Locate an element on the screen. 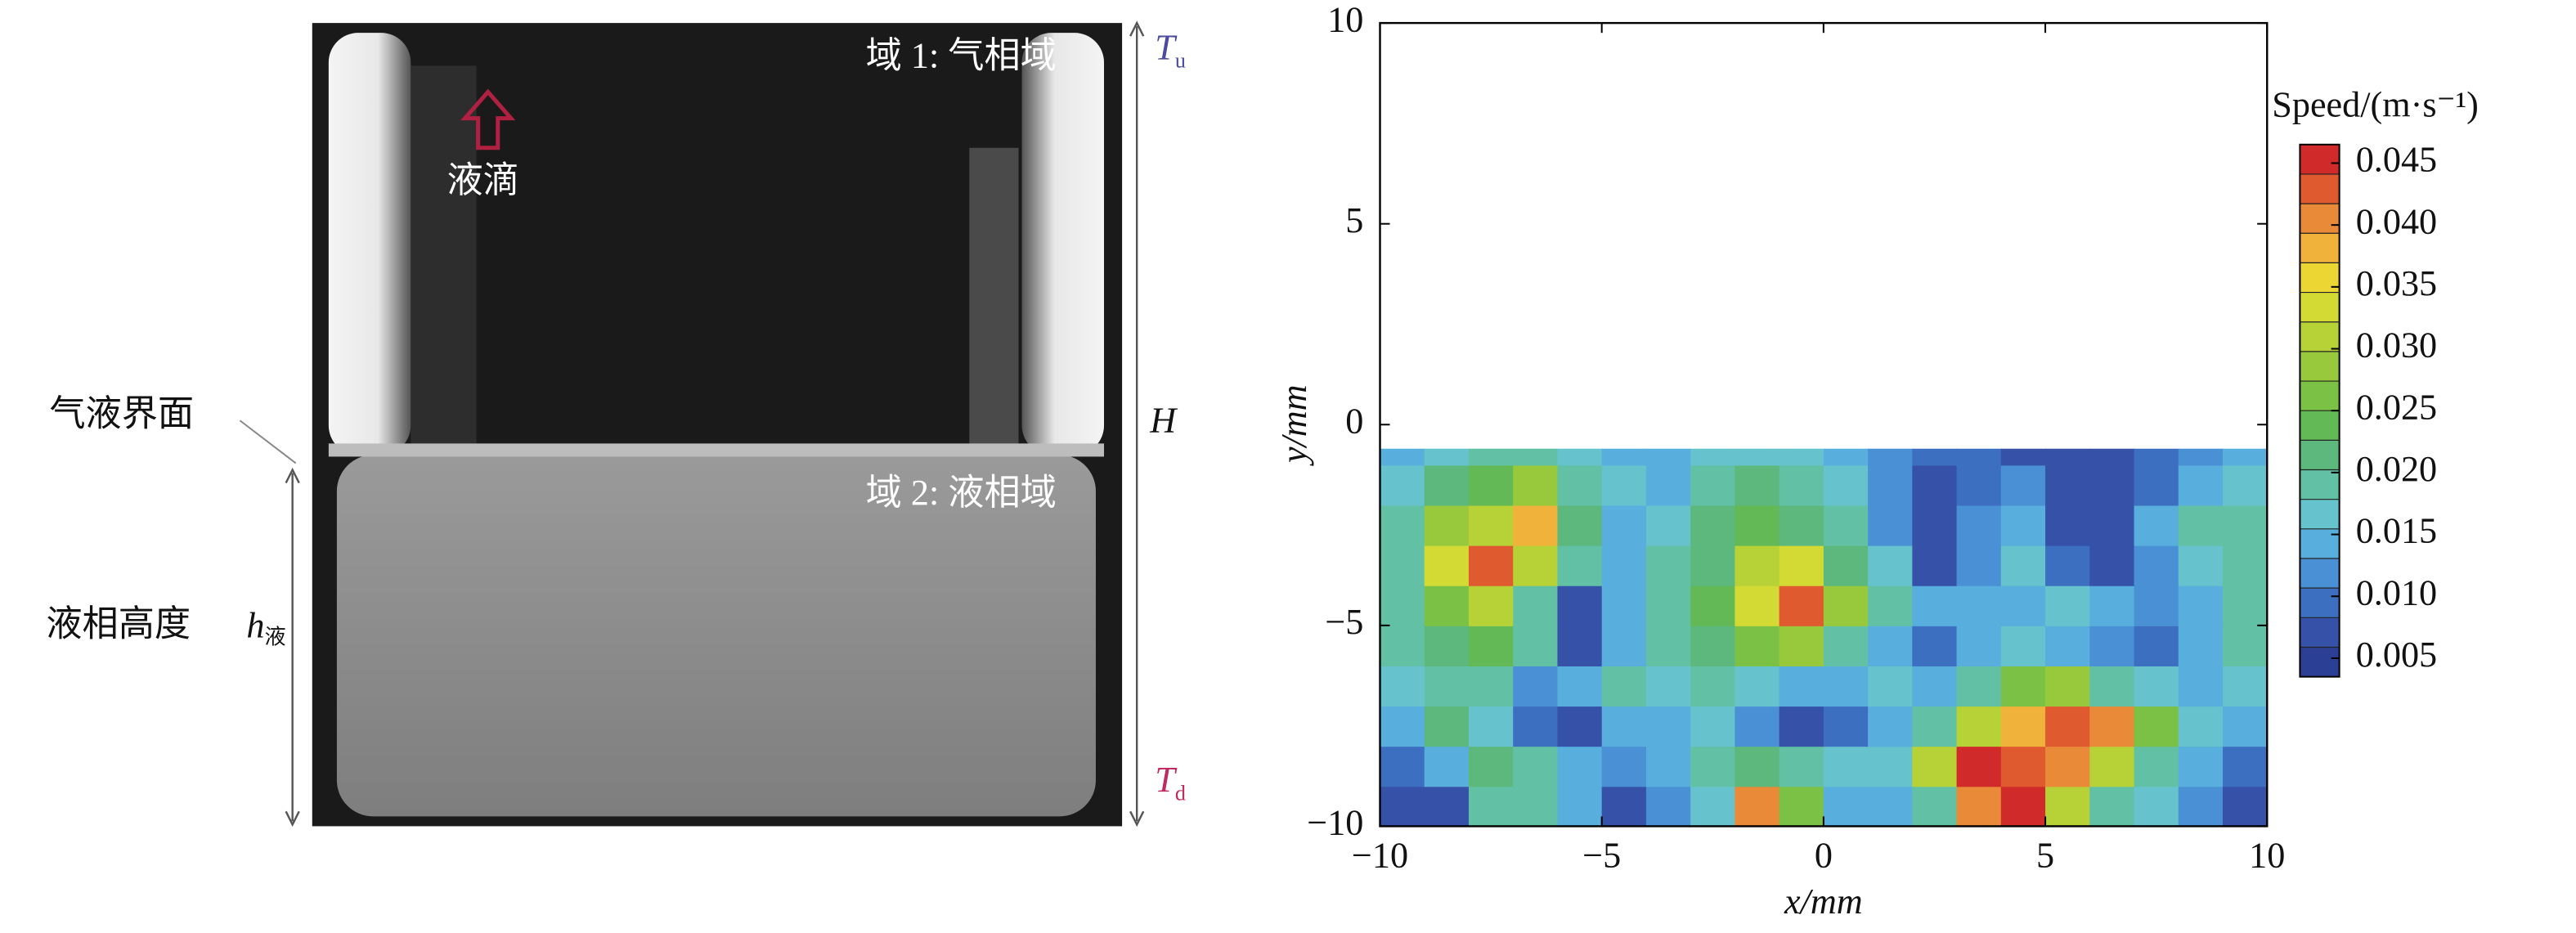 The width and height of the screenshot is (2576, 933). bottom-temp: Td is located at coordinates (1170, 783).